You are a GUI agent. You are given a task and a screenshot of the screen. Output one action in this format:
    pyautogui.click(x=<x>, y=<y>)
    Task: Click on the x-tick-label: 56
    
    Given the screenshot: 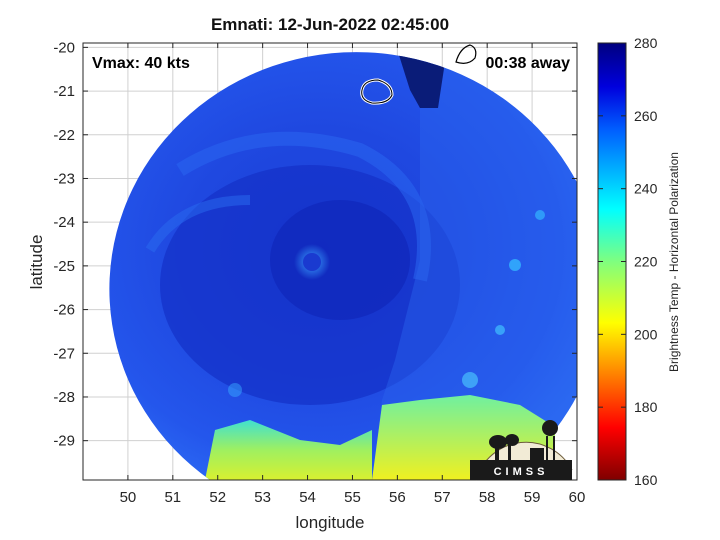 What is the action you would take?
    pyautogui.click(x=397, y=497)
    